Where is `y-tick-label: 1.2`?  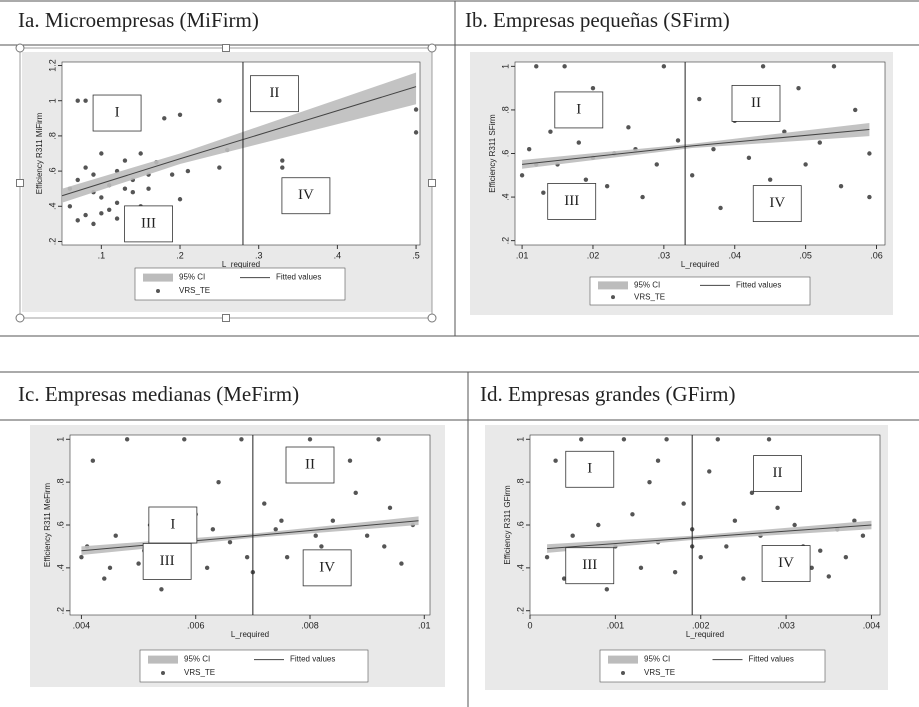
y-tick-label: 1.2 is located at coordinates (52, 65).